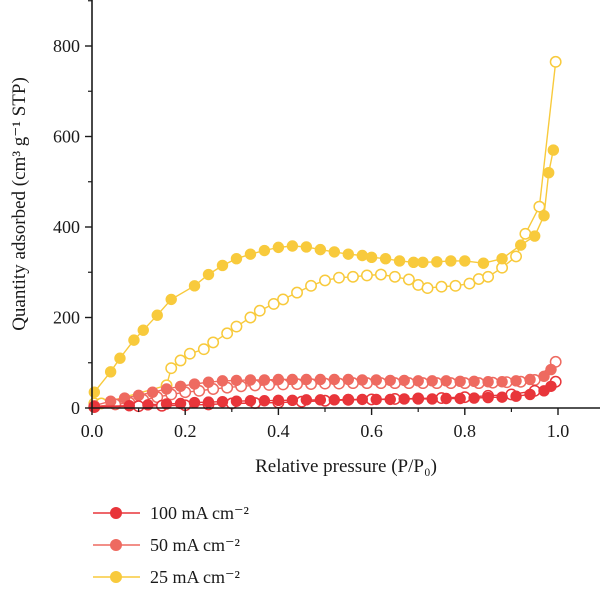 This screenshot has height=593, width=600. Describe the element at coordinates (92, 431) in the screenshot. I see `x-tick-label: 0.0` at that location.